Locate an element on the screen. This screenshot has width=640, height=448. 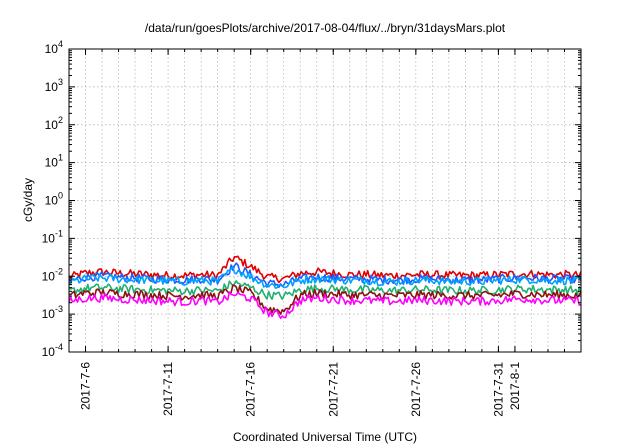
x-tick-label: 2017-7-26 is located at coordinates (416, 389).